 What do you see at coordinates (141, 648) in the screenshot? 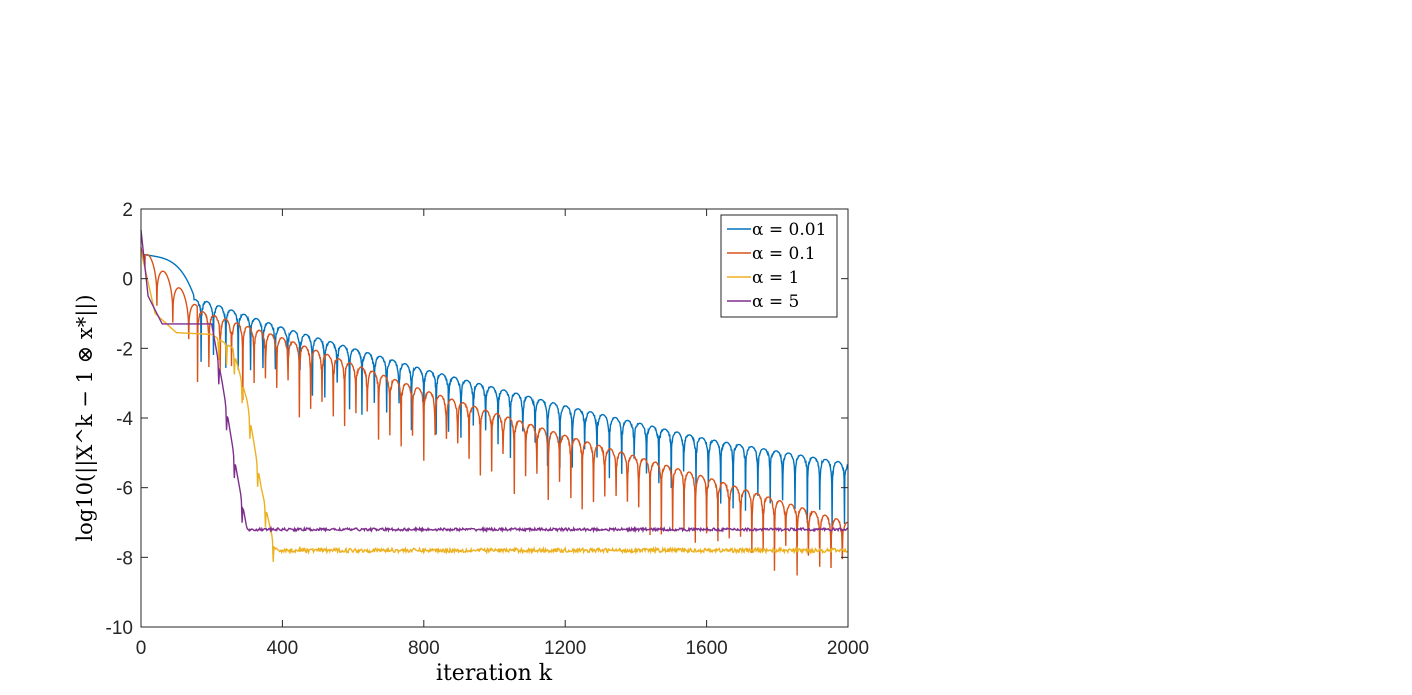
I see `x-tick-label-0: 0` at bounding box center [141, 648].